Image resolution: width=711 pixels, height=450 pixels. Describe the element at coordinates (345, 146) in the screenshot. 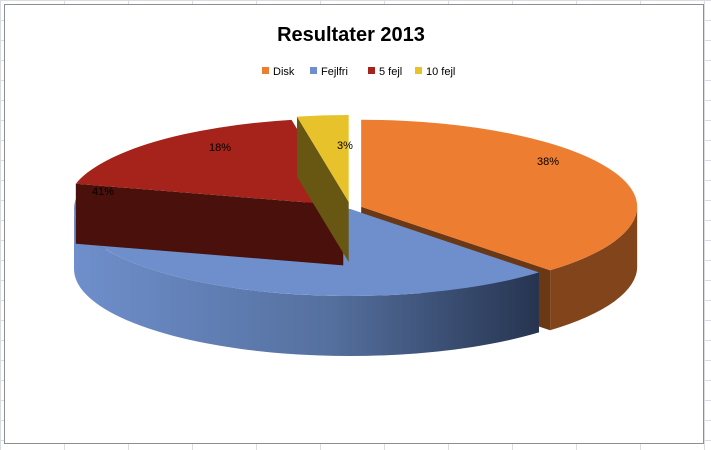

I see `data-label-10-fejl: 3%` at that location.